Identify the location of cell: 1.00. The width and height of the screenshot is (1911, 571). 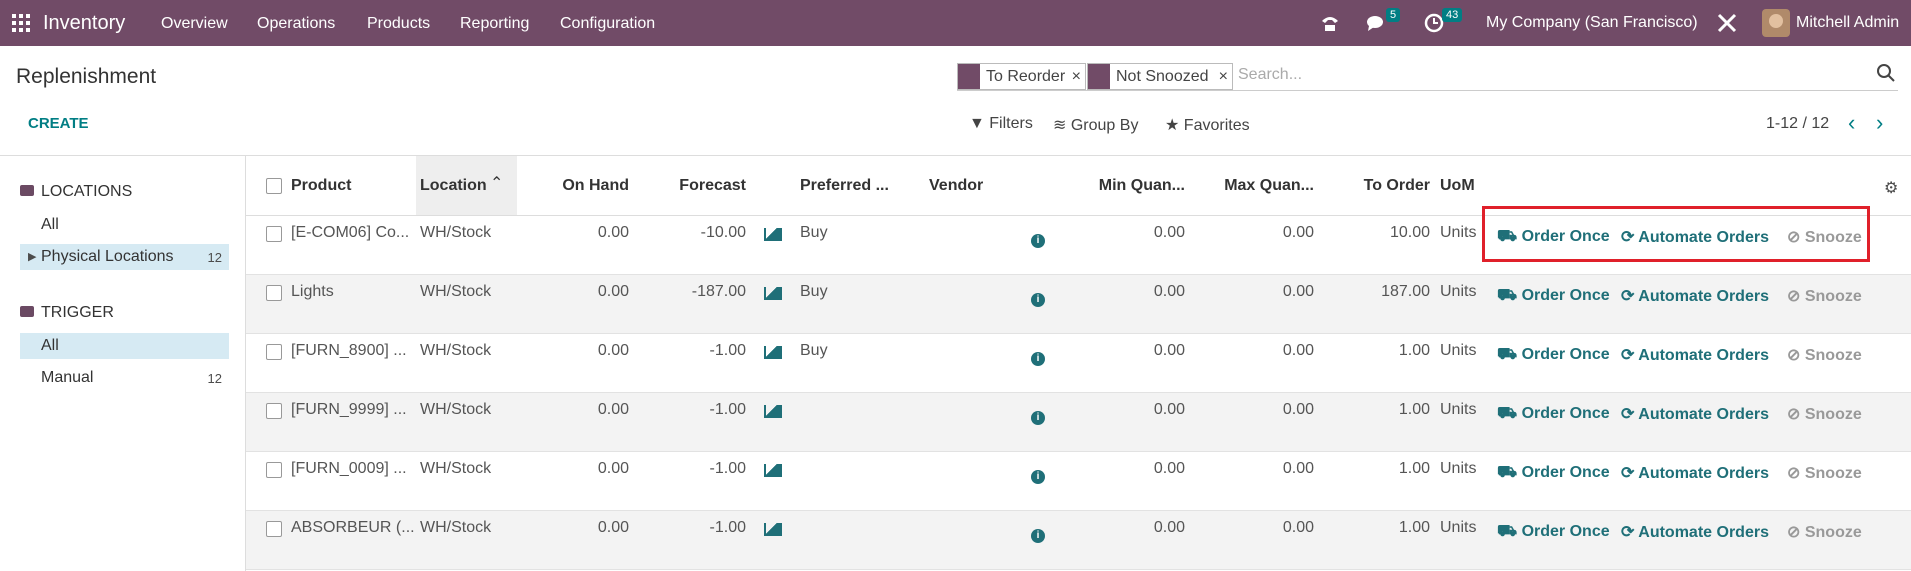
(1414, 468).